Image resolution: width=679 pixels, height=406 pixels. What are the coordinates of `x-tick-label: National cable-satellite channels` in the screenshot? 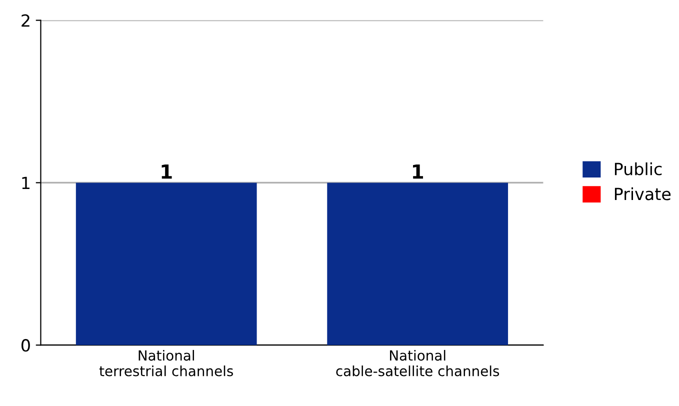 It's located at (418, 363).